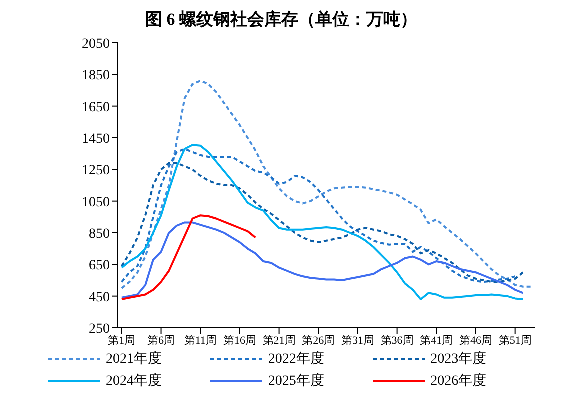 Image resolution: width=563 pixels, height=406 pixels. Describe the element at coordinates (99, 234) in the screenshot. I see `y-tick-label: 850` at that location.